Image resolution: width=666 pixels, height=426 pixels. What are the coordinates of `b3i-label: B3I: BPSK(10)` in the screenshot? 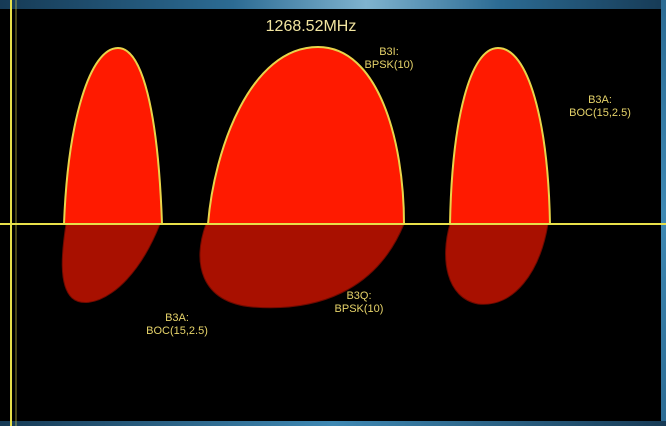 It's located at (389, 59).